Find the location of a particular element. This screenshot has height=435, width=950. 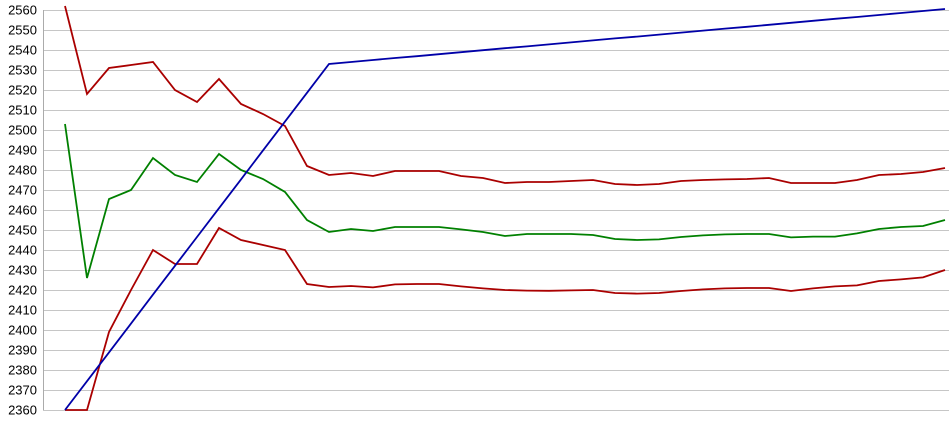

y-tick-label: 2490 is located at coordinates (22, 150).